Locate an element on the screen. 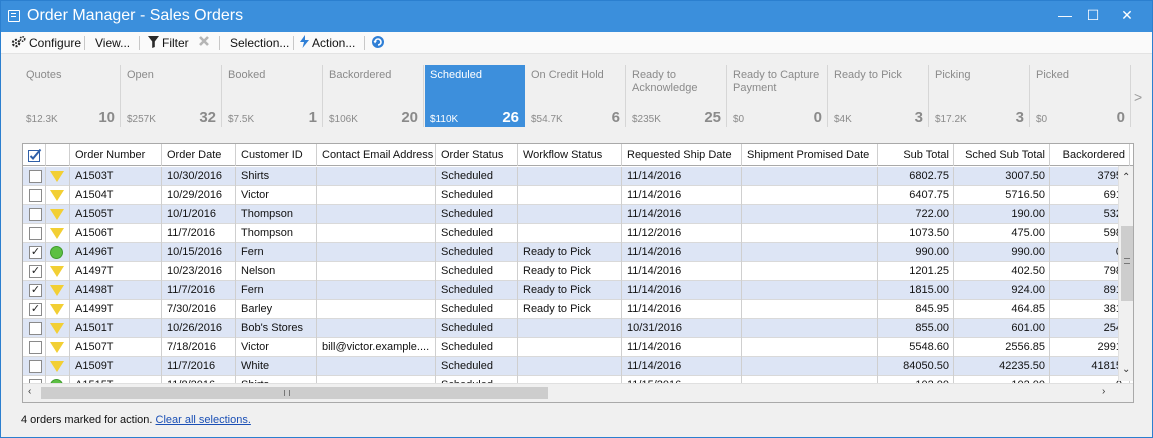 The image size is (1153, 438). table-cell: Fern is located at coordinates (276, 252).